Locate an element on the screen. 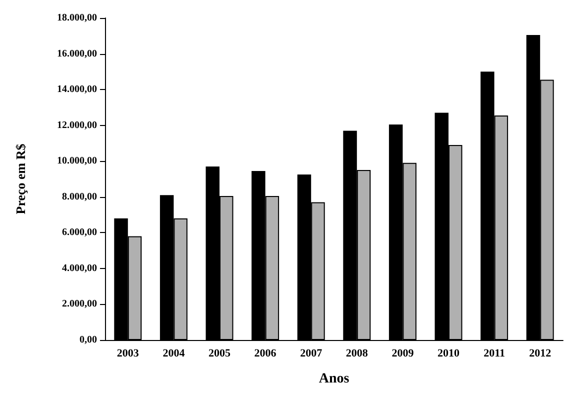 This screenshot has height=402, width=571. x-tick-label: 2008 is located at coordinates (357, 354).